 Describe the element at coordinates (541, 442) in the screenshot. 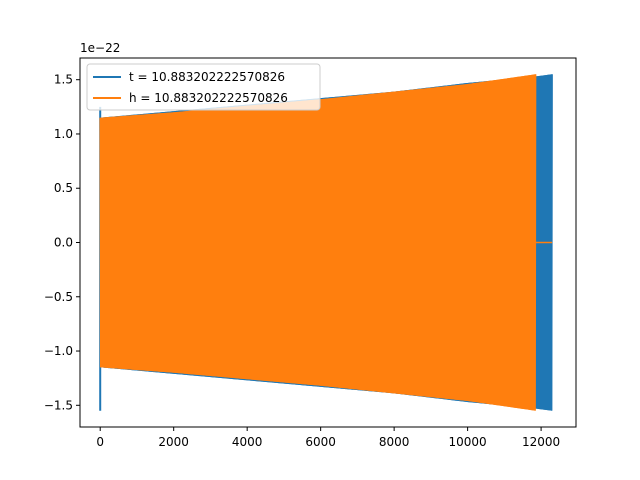

I see `x-tick-label: 12000` at that location.